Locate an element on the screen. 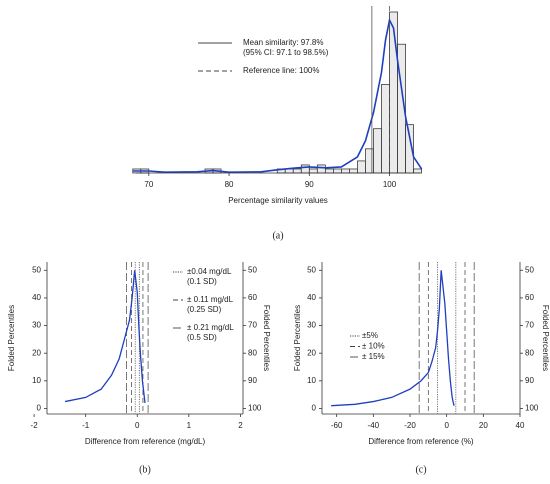  x-tick-label: 80 is located at coordinates (229, 184).